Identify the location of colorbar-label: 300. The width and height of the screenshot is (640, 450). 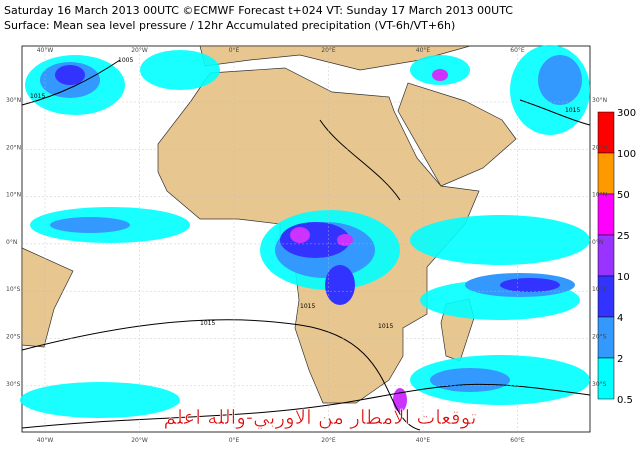
(626, 113).